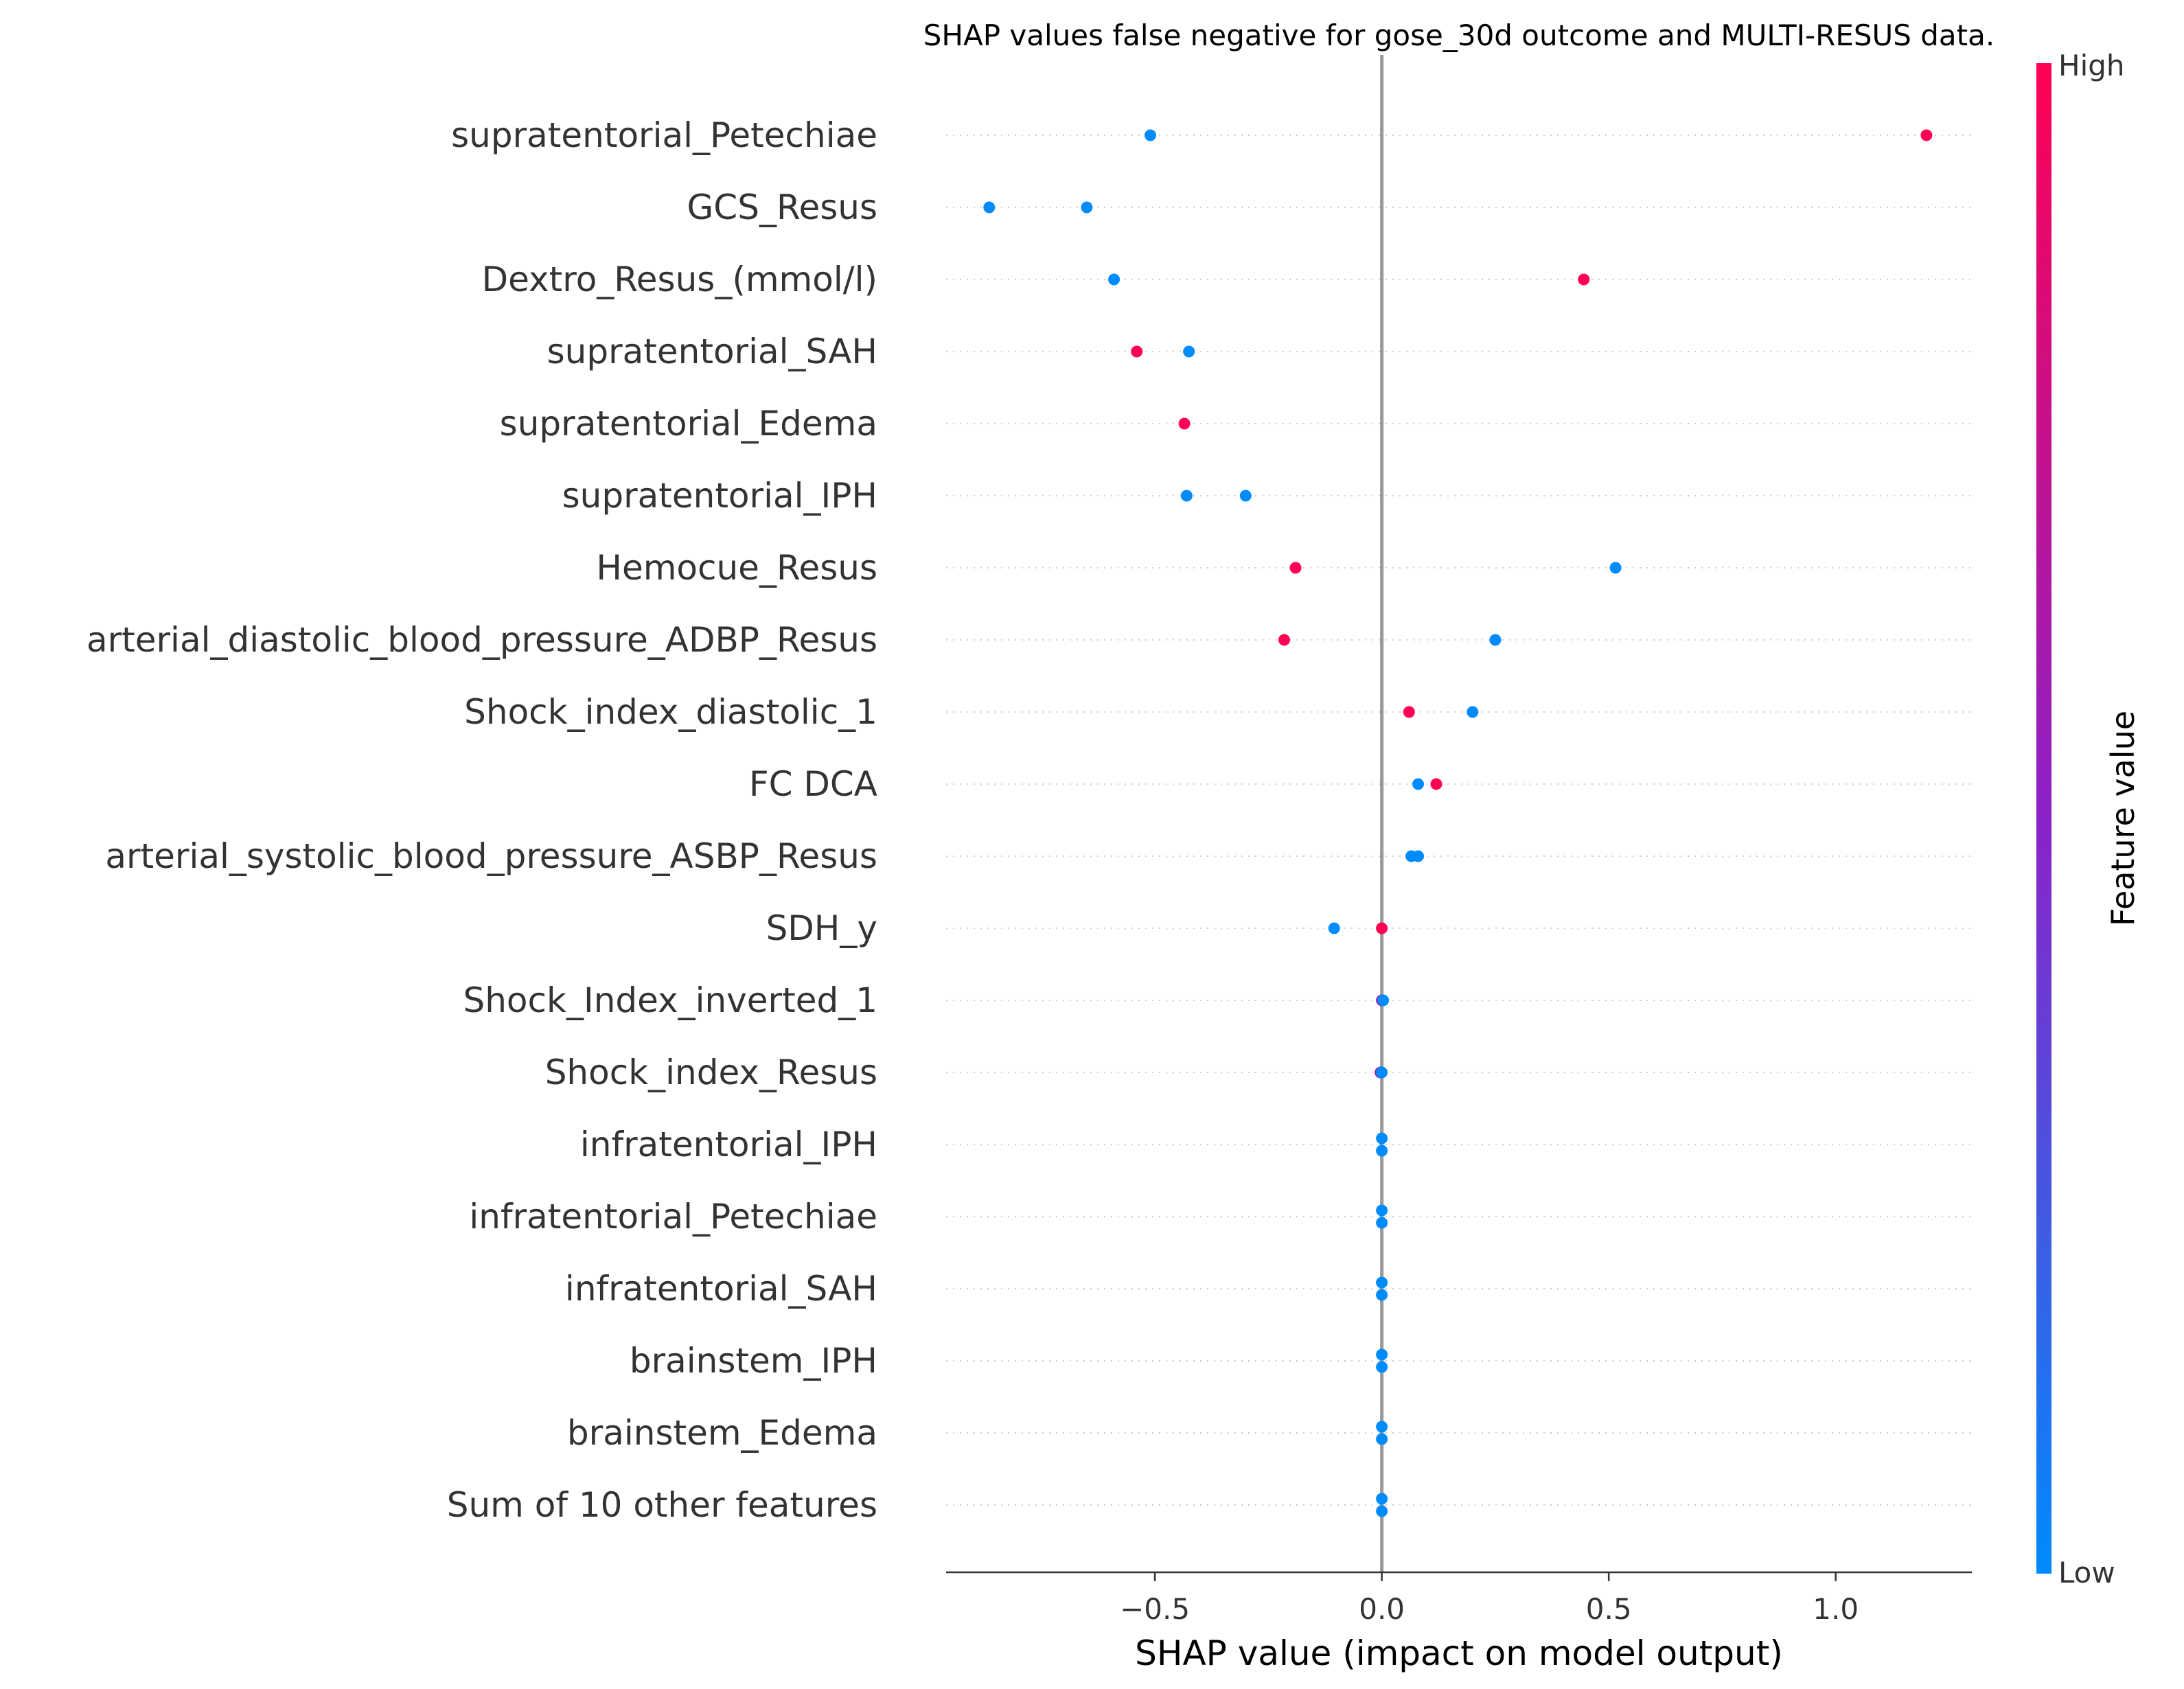 Image resolution: width=2184 pixels, height=1689 pixels. What do you see at coordinates (719, 496) in the screenshot?
I see `feature-label: supratentorial_IPH` at bounding box center [719, 496].